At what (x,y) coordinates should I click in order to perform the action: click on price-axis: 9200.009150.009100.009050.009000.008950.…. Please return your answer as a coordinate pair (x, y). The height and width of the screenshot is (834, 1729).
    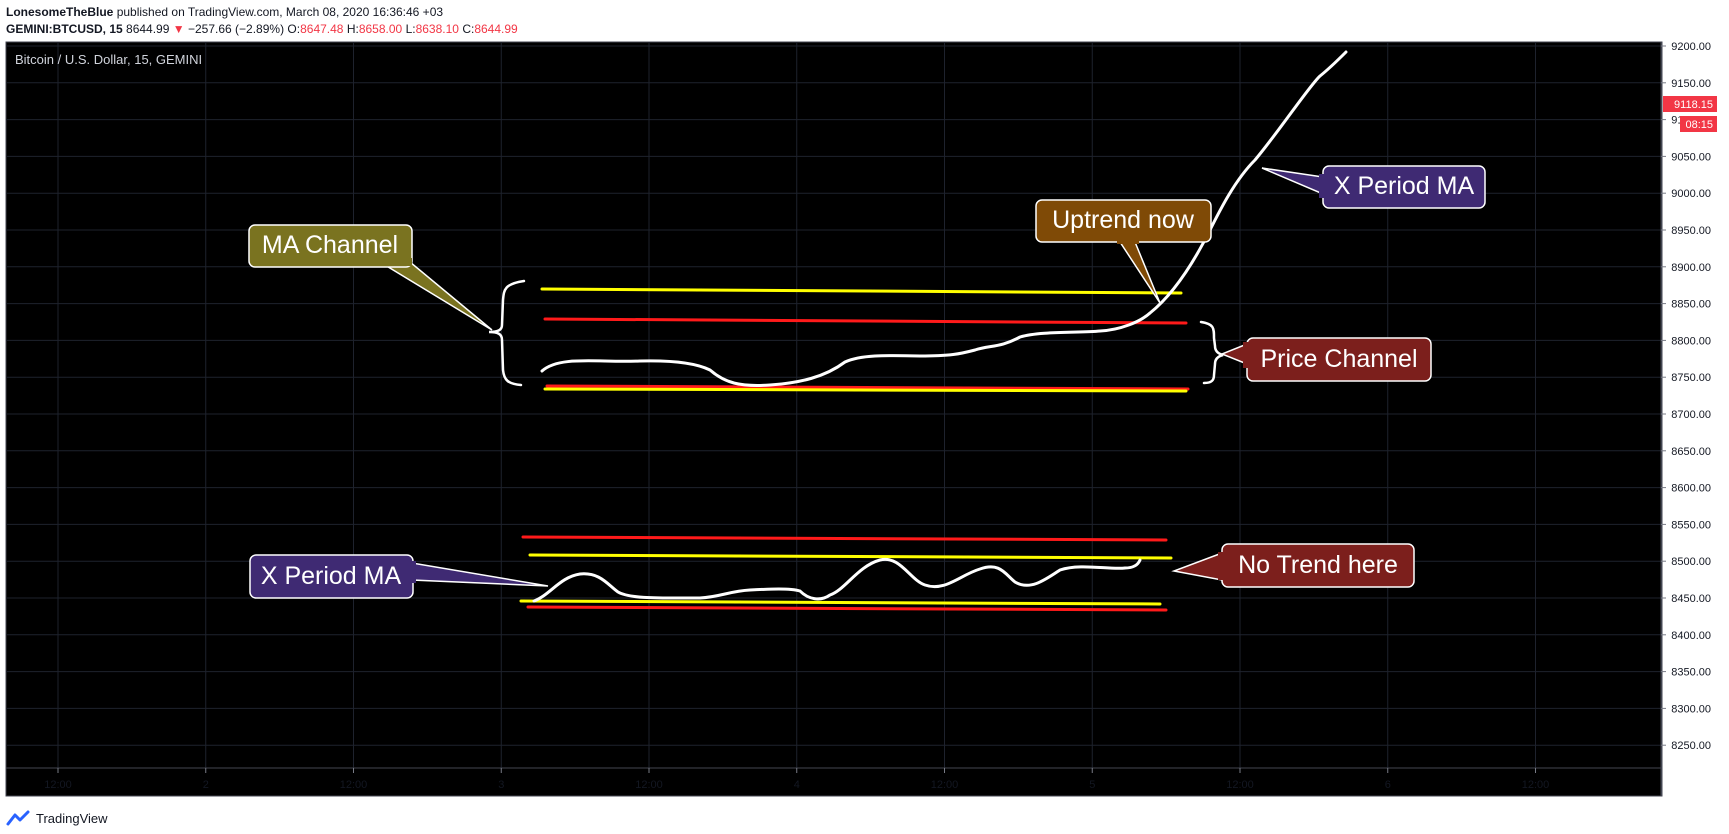
    Looking at the image, I should click on (1686, 396).